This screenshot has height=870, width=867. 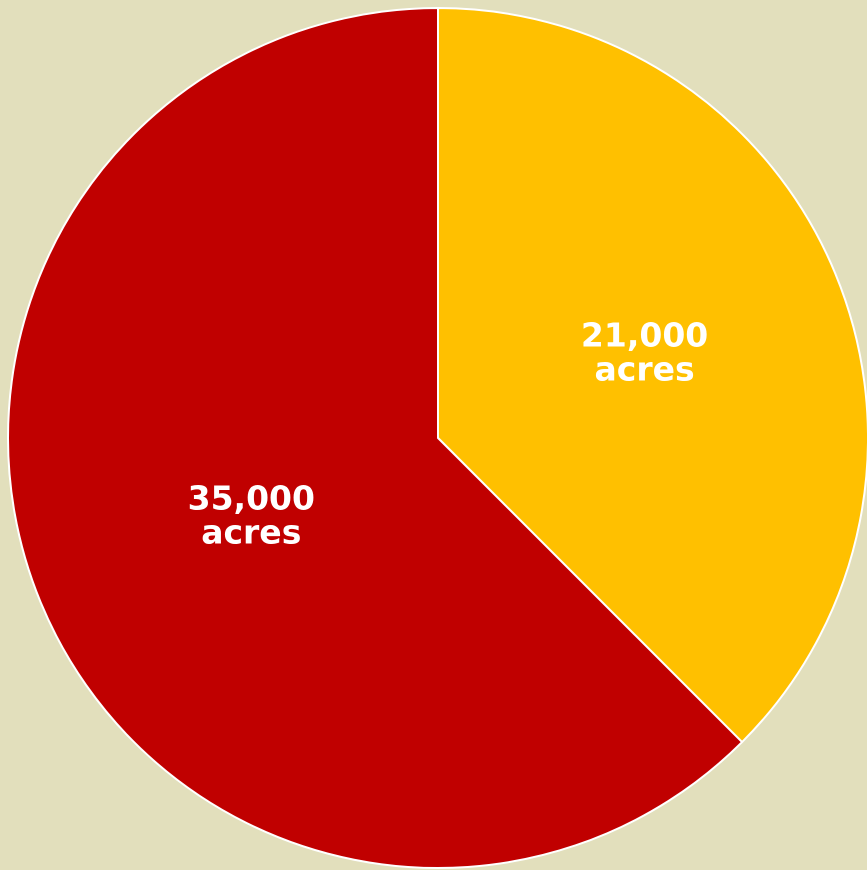 I want to click on slice-label-1: 21,000 acres, so click(x=644, y=351).